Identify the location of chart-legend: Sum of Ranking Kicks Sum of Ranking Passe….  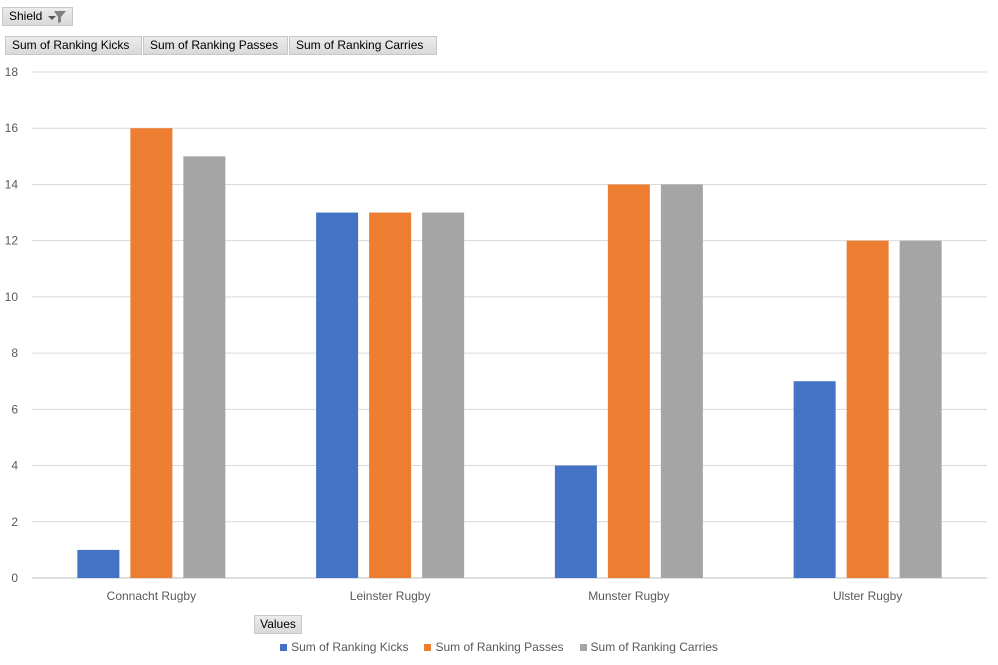
(499, 647).